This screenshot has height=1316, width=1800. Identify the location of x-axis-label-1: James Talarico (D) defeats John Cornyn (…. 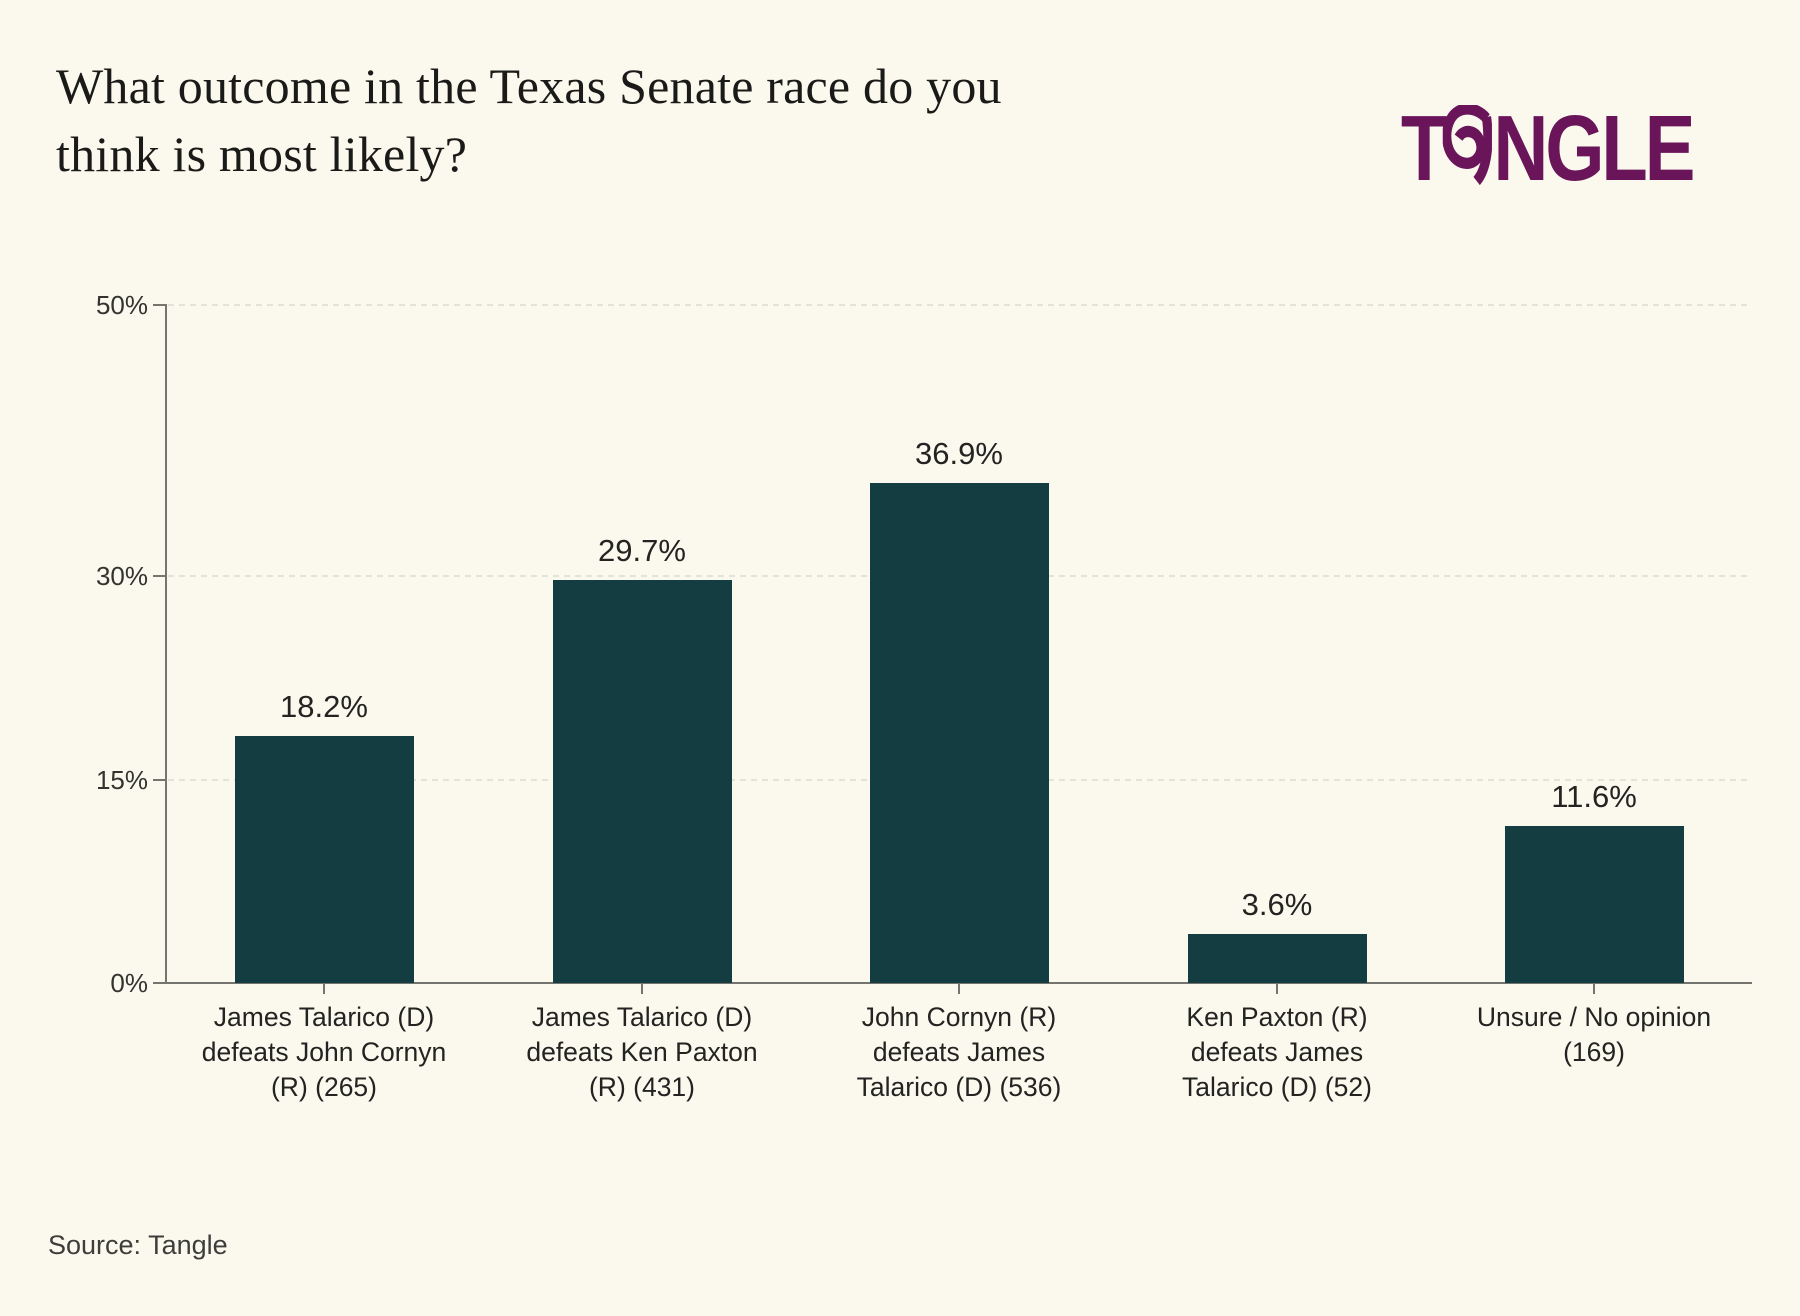
(324, 1052).